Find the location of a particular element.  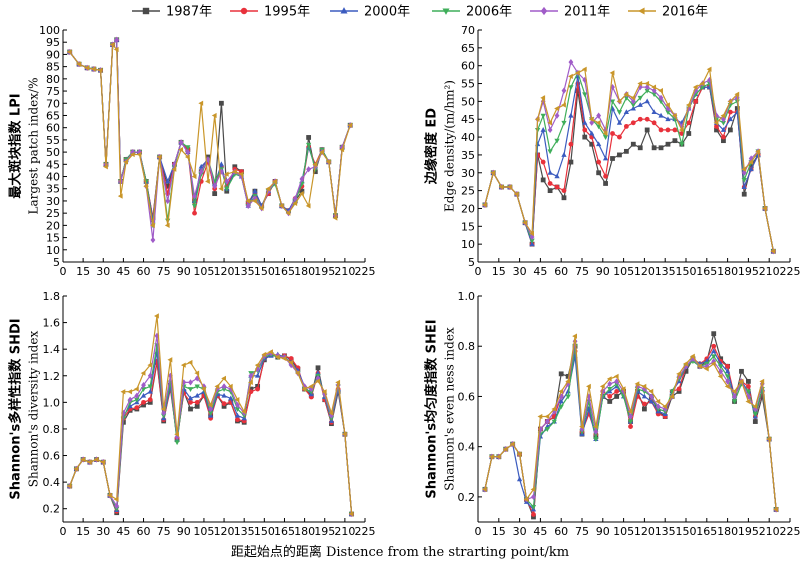

y-axis-label: Shannon's均匀度指数 SHEI is located at coordinates (432, 408).